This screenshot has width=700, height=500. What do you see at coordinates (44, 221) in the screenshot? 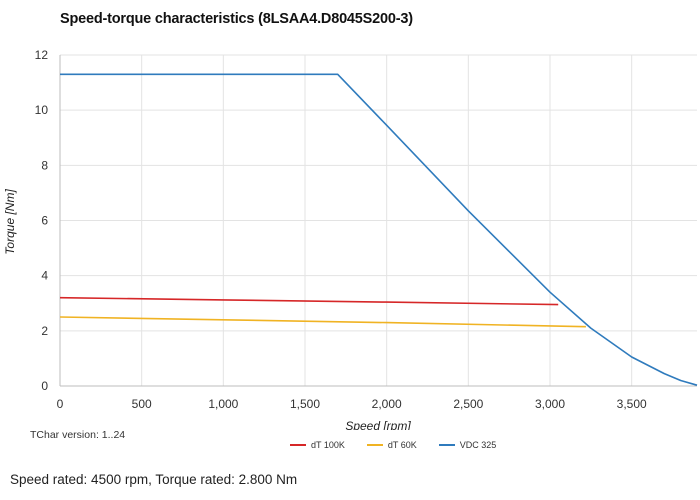
I see `y-tick-label: 6` at bounding box center [44, 221].